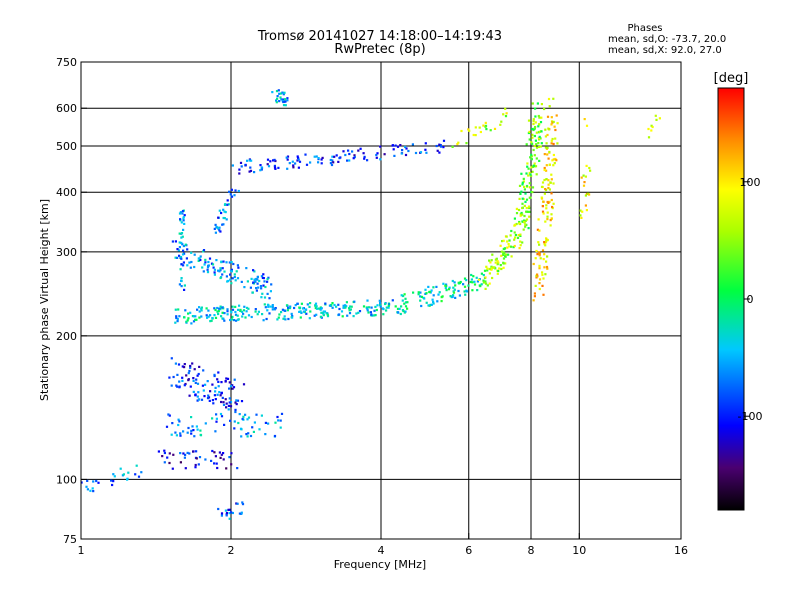 This screenshot has height=600, width=800. What do you see at coordinates (66, 146) in the screenshot?
I see `y-tick-label: 500` at bounding box center [66, 146].